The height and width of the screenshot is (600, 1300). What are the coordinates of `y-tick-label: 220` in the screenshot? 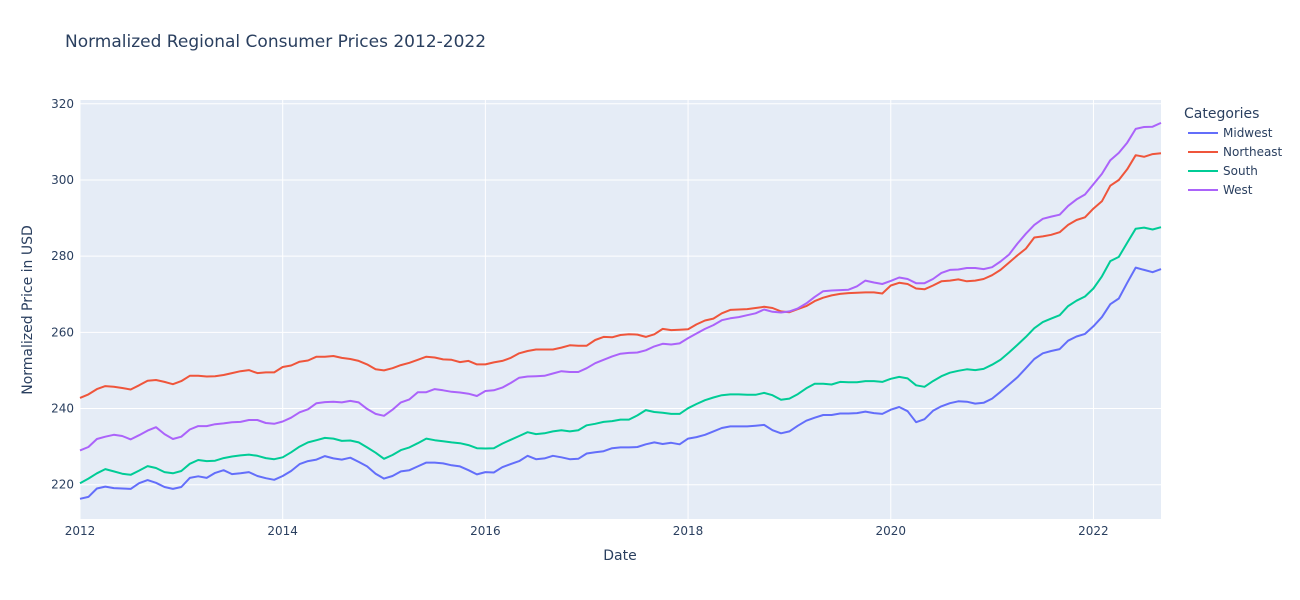 It's located at (62, 485).